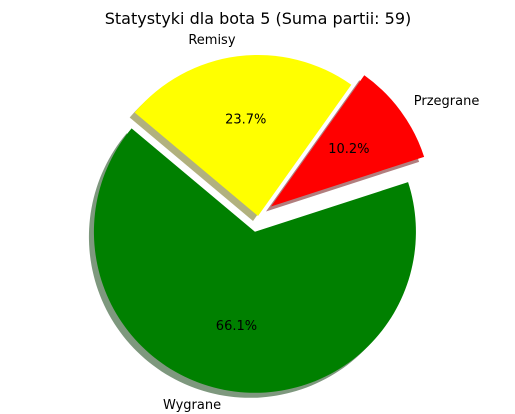  Describe the element at coordinates (211, 40) in the screenshot. I see `slice-label-remisy: Remisy` at that location.